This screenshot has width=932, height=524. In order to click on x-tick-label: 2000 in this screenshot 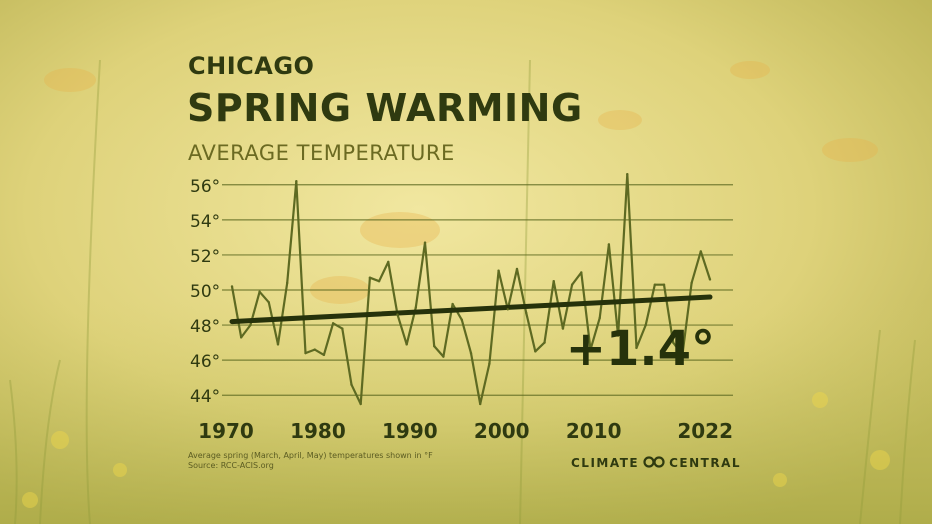, I will do `click(502, 431)`.